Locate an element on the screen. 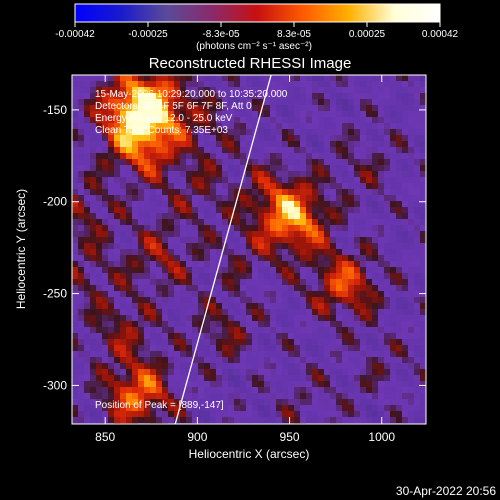 This screenshot has height=500, width=500. x-tick-label: 950 is located at coordinates (290, 437).